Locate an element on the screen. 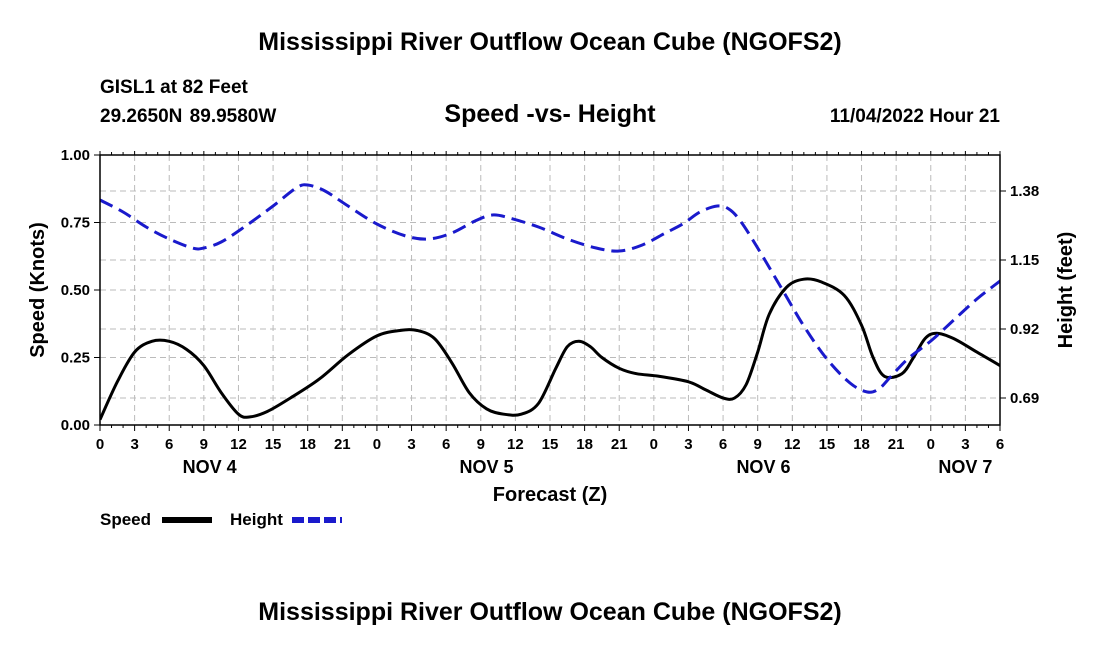 The width and height of the screenshot is (1100, 650). station-label: GISL1 at 82 Feet is located at coordinates (174, 87).